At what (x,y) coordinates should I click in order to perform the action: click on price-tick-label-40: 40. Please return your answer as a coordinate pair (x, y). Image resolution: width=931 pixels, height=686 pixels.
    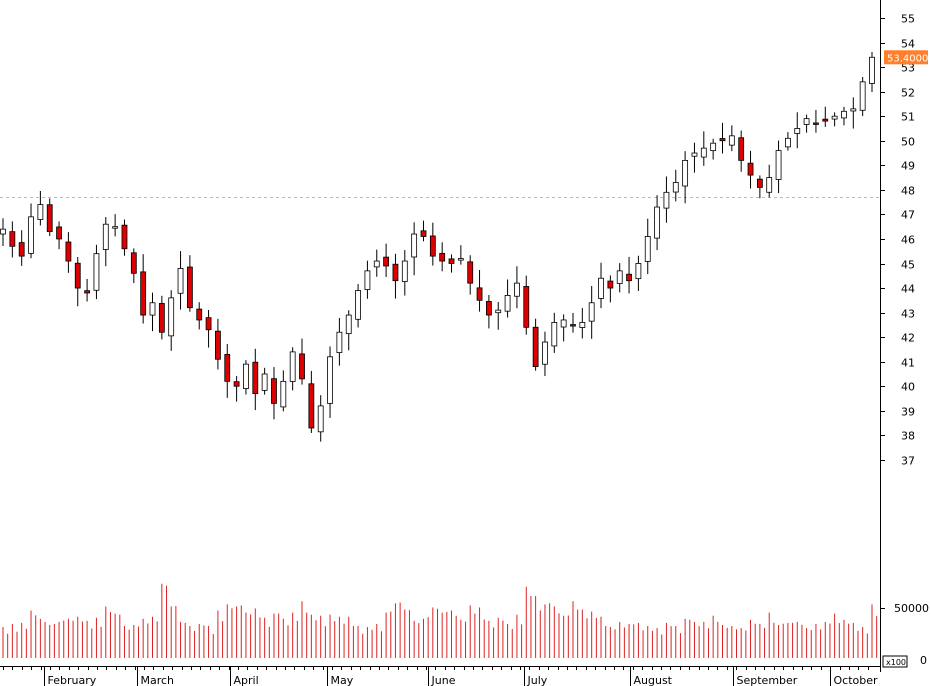
    Looking at the image, I should click on (908, 387).